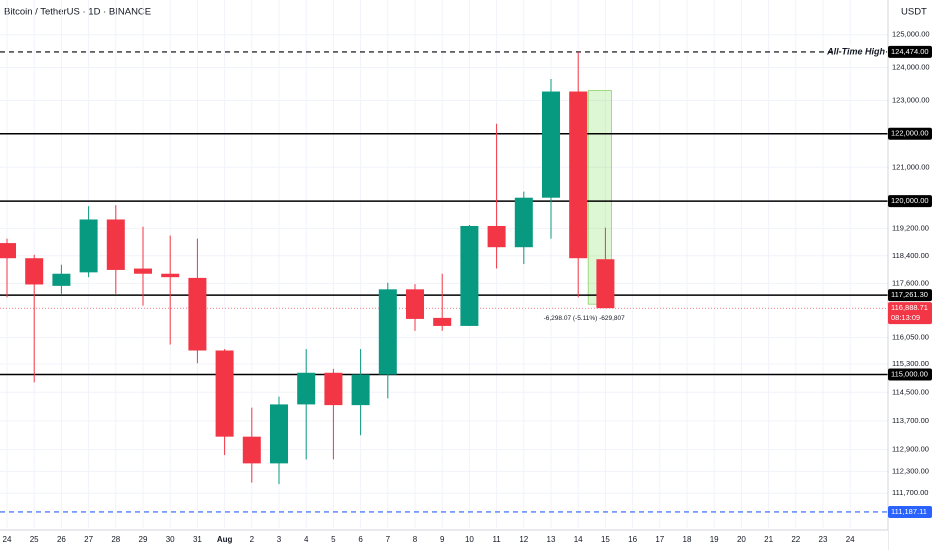  Describe the element at coordinates (768, 539) in the screenshot. I see `x-tick-label: 21` at that location.